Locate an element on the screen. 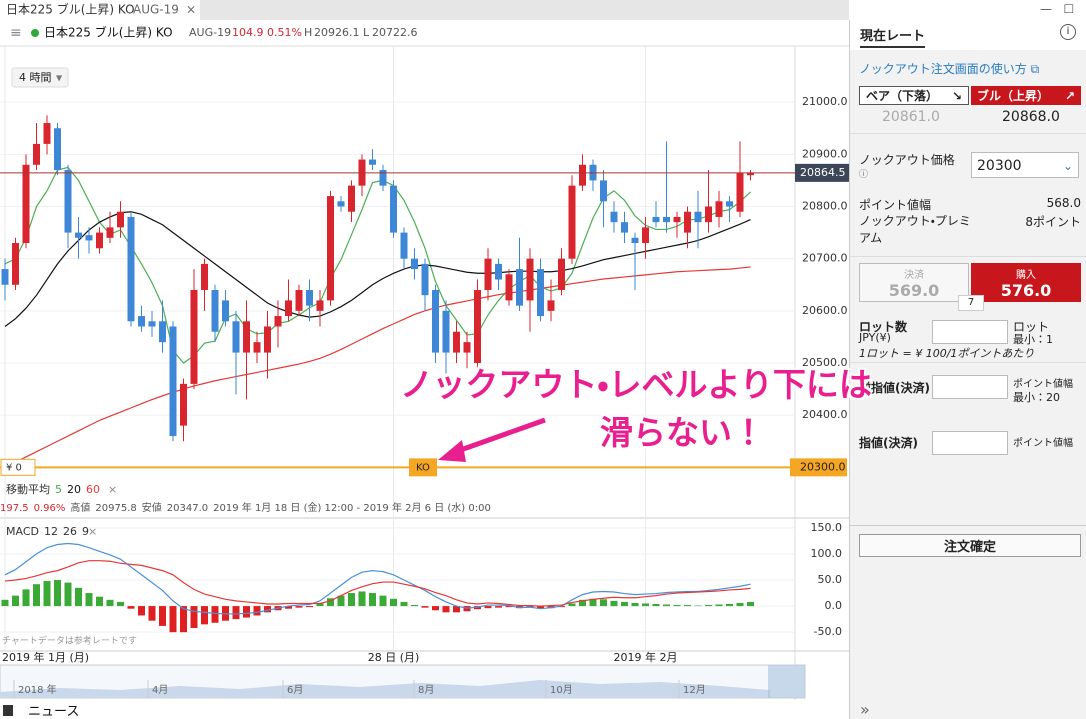  help-link-text: ノックアウト注文画面の使い方 is located at coordinates (943, 69).